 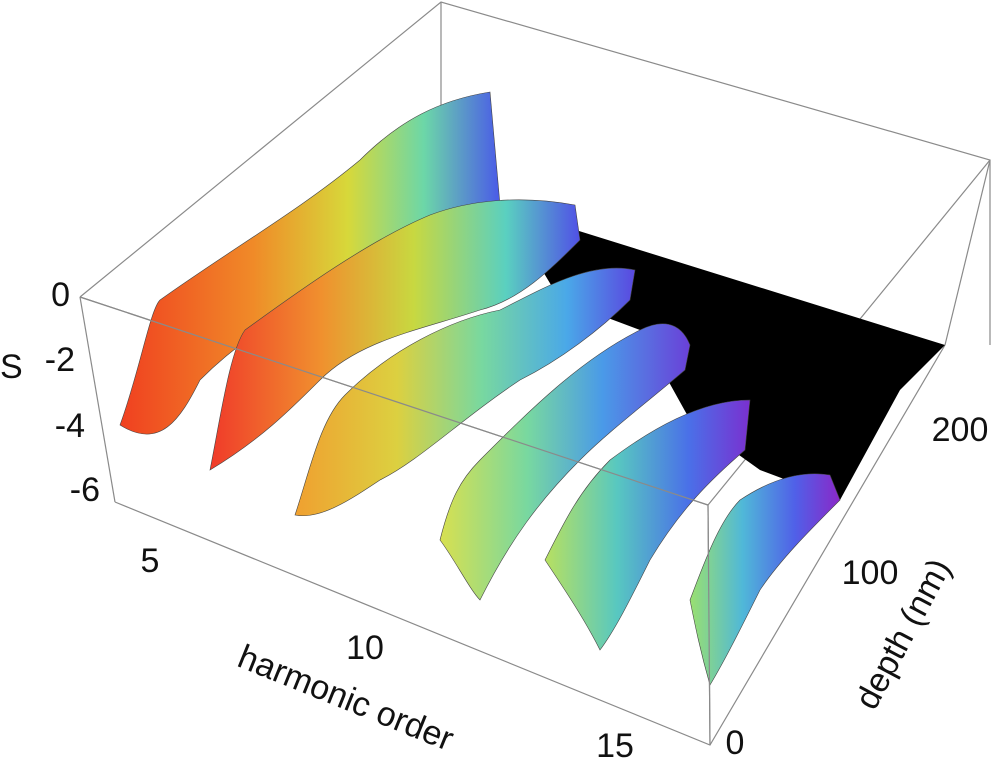 What do you see at coordinates (647, 525) in the screenshot?
I see `ridge-h13` at bounding box center [647, 525].